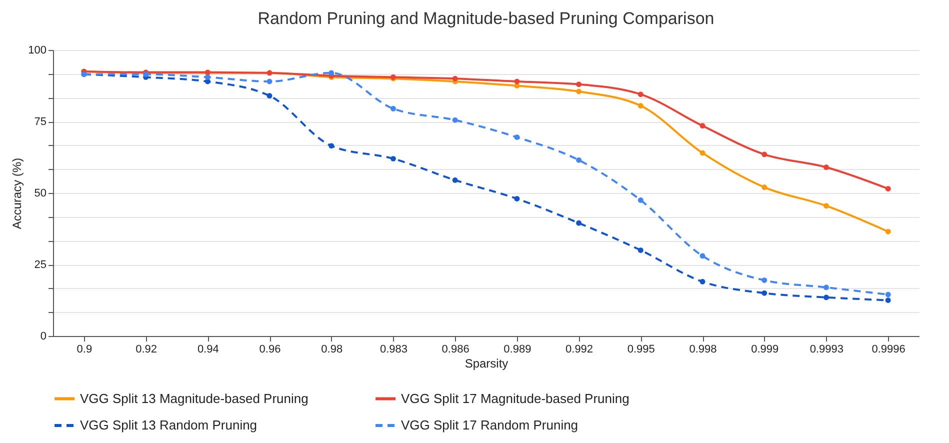 This screenshot has width=949, height=443. Describe the element at coordinates (169, 425) in the screenshot. I see `legend-label: VGG Split 13 Random Pruning` at that location.